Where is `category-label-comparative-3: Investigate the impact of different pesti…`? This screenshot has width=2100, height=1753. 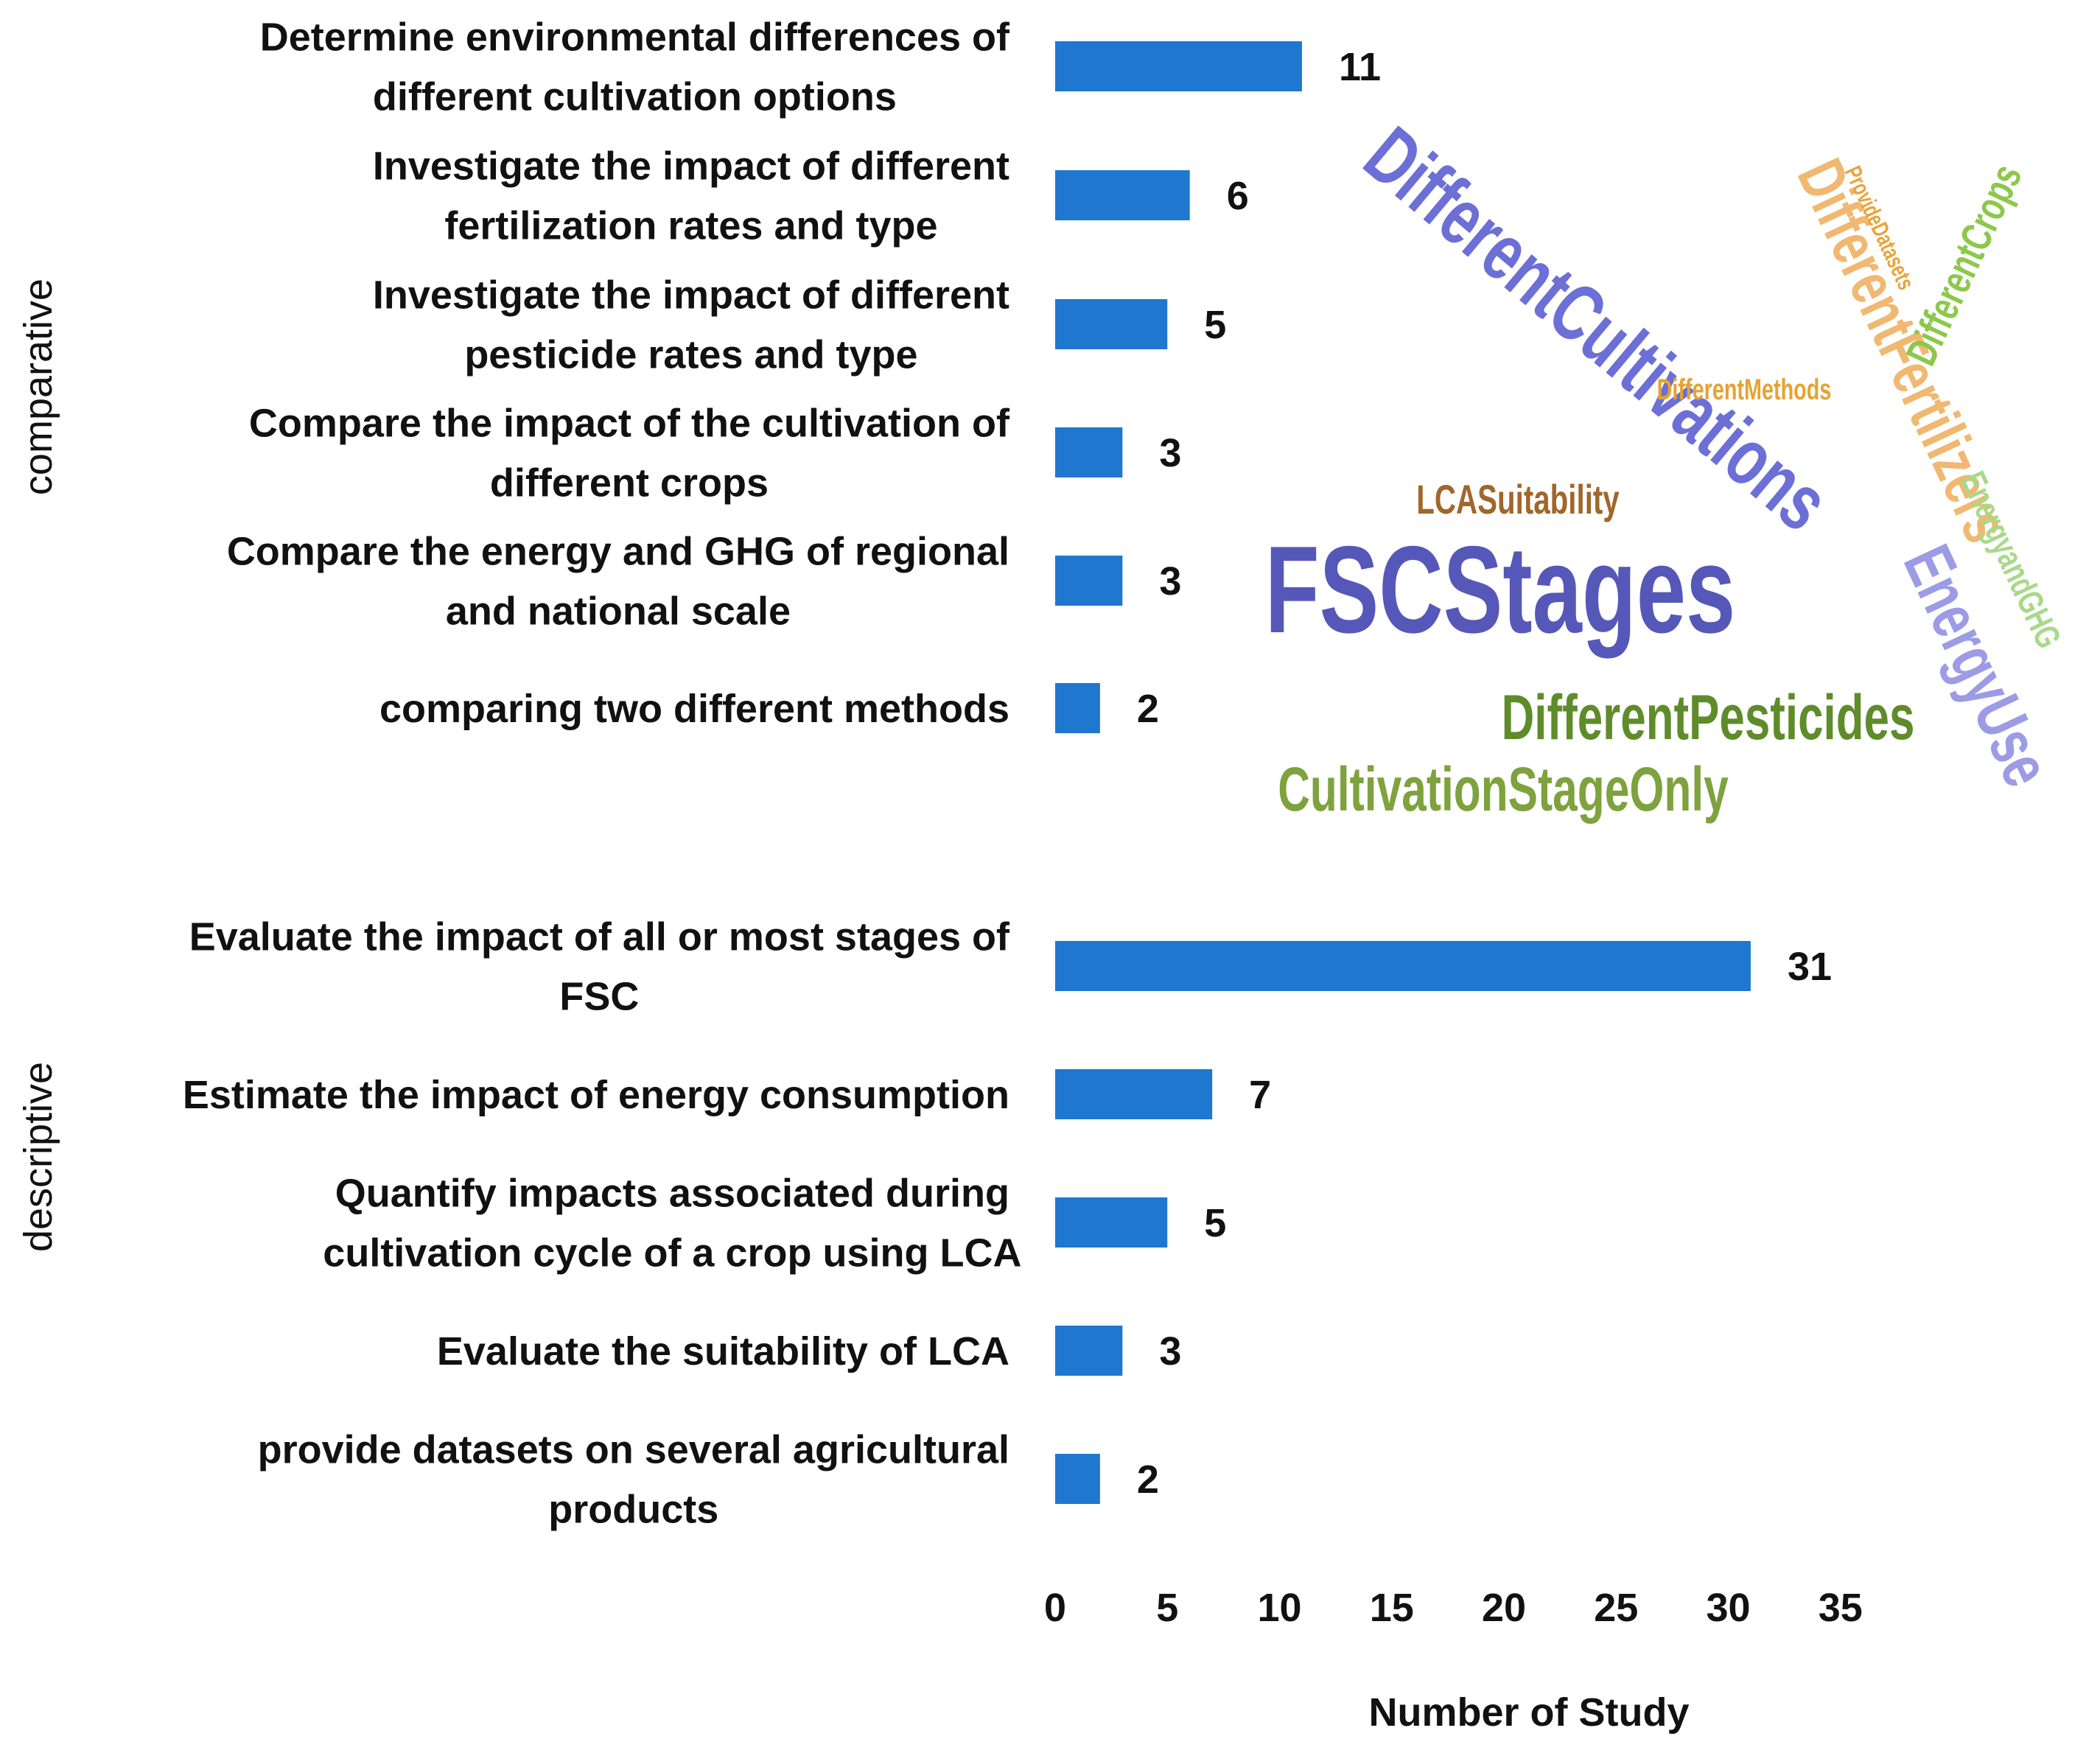 category-label-comparative-3: Investigate the impact of different pesti… is located at coordinates (691, 325).